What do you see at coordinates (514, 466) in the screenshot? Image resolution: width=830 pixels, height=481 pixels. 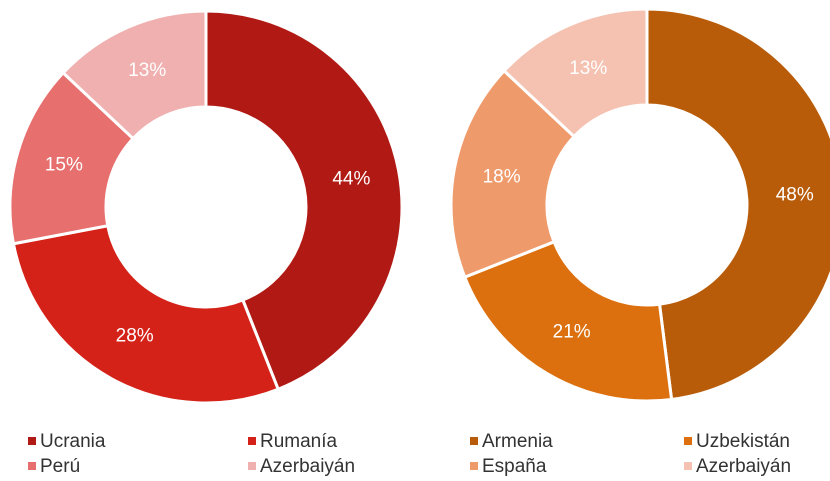 I see `legend-label: España` at bounding box center [514, 466].